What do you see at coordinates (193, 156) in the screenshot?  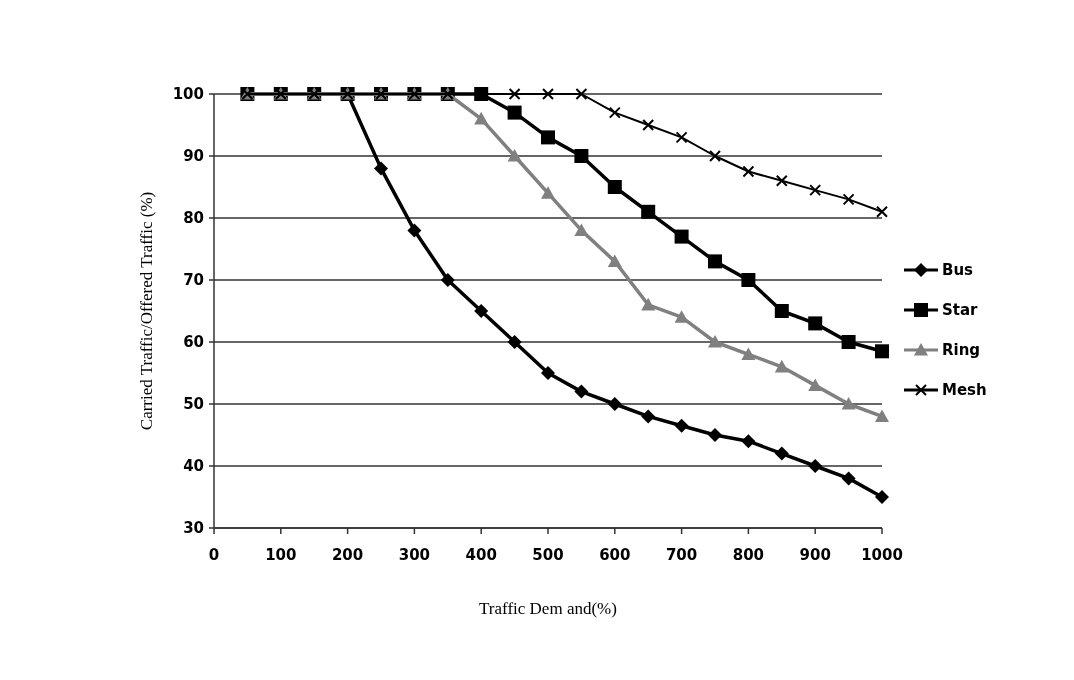 I see `y-tick-label: 90` at bounding box center [193, 156].